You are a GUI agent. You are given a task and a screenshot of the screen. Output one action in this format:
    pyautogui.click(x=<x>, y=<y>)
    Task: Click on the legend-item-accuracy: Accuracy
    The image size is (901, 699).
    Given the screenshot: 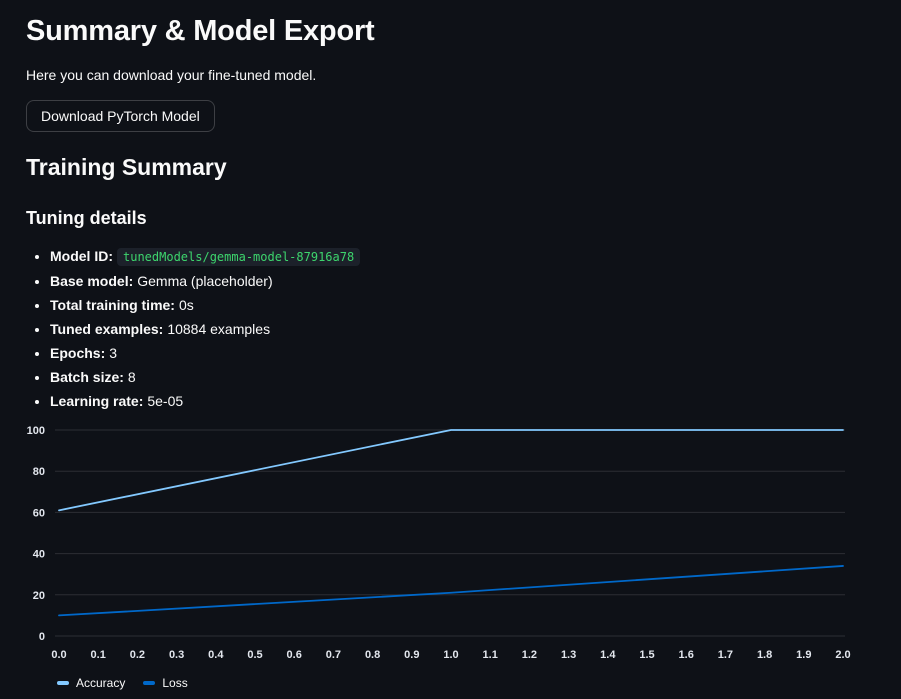 What is the action you would take?
    pyautogui.click(x=91, y=683)
    